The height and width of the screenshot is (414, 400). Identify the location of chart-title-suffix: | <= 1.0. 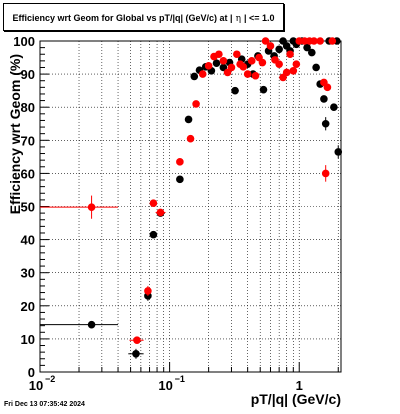
(259, 18).